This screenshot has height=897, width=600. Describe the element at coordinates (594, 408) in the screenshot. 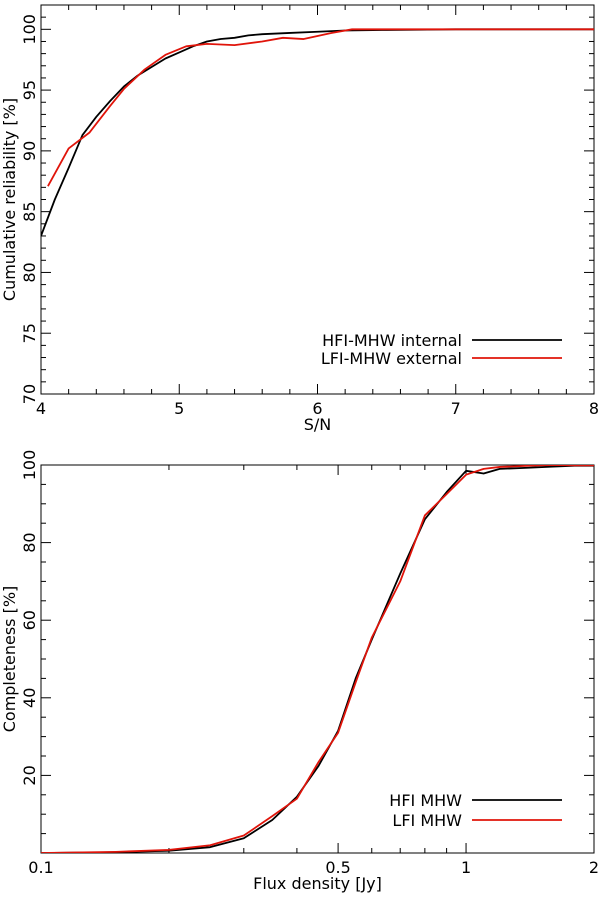

I see `x-tick-label: 8` at that location.